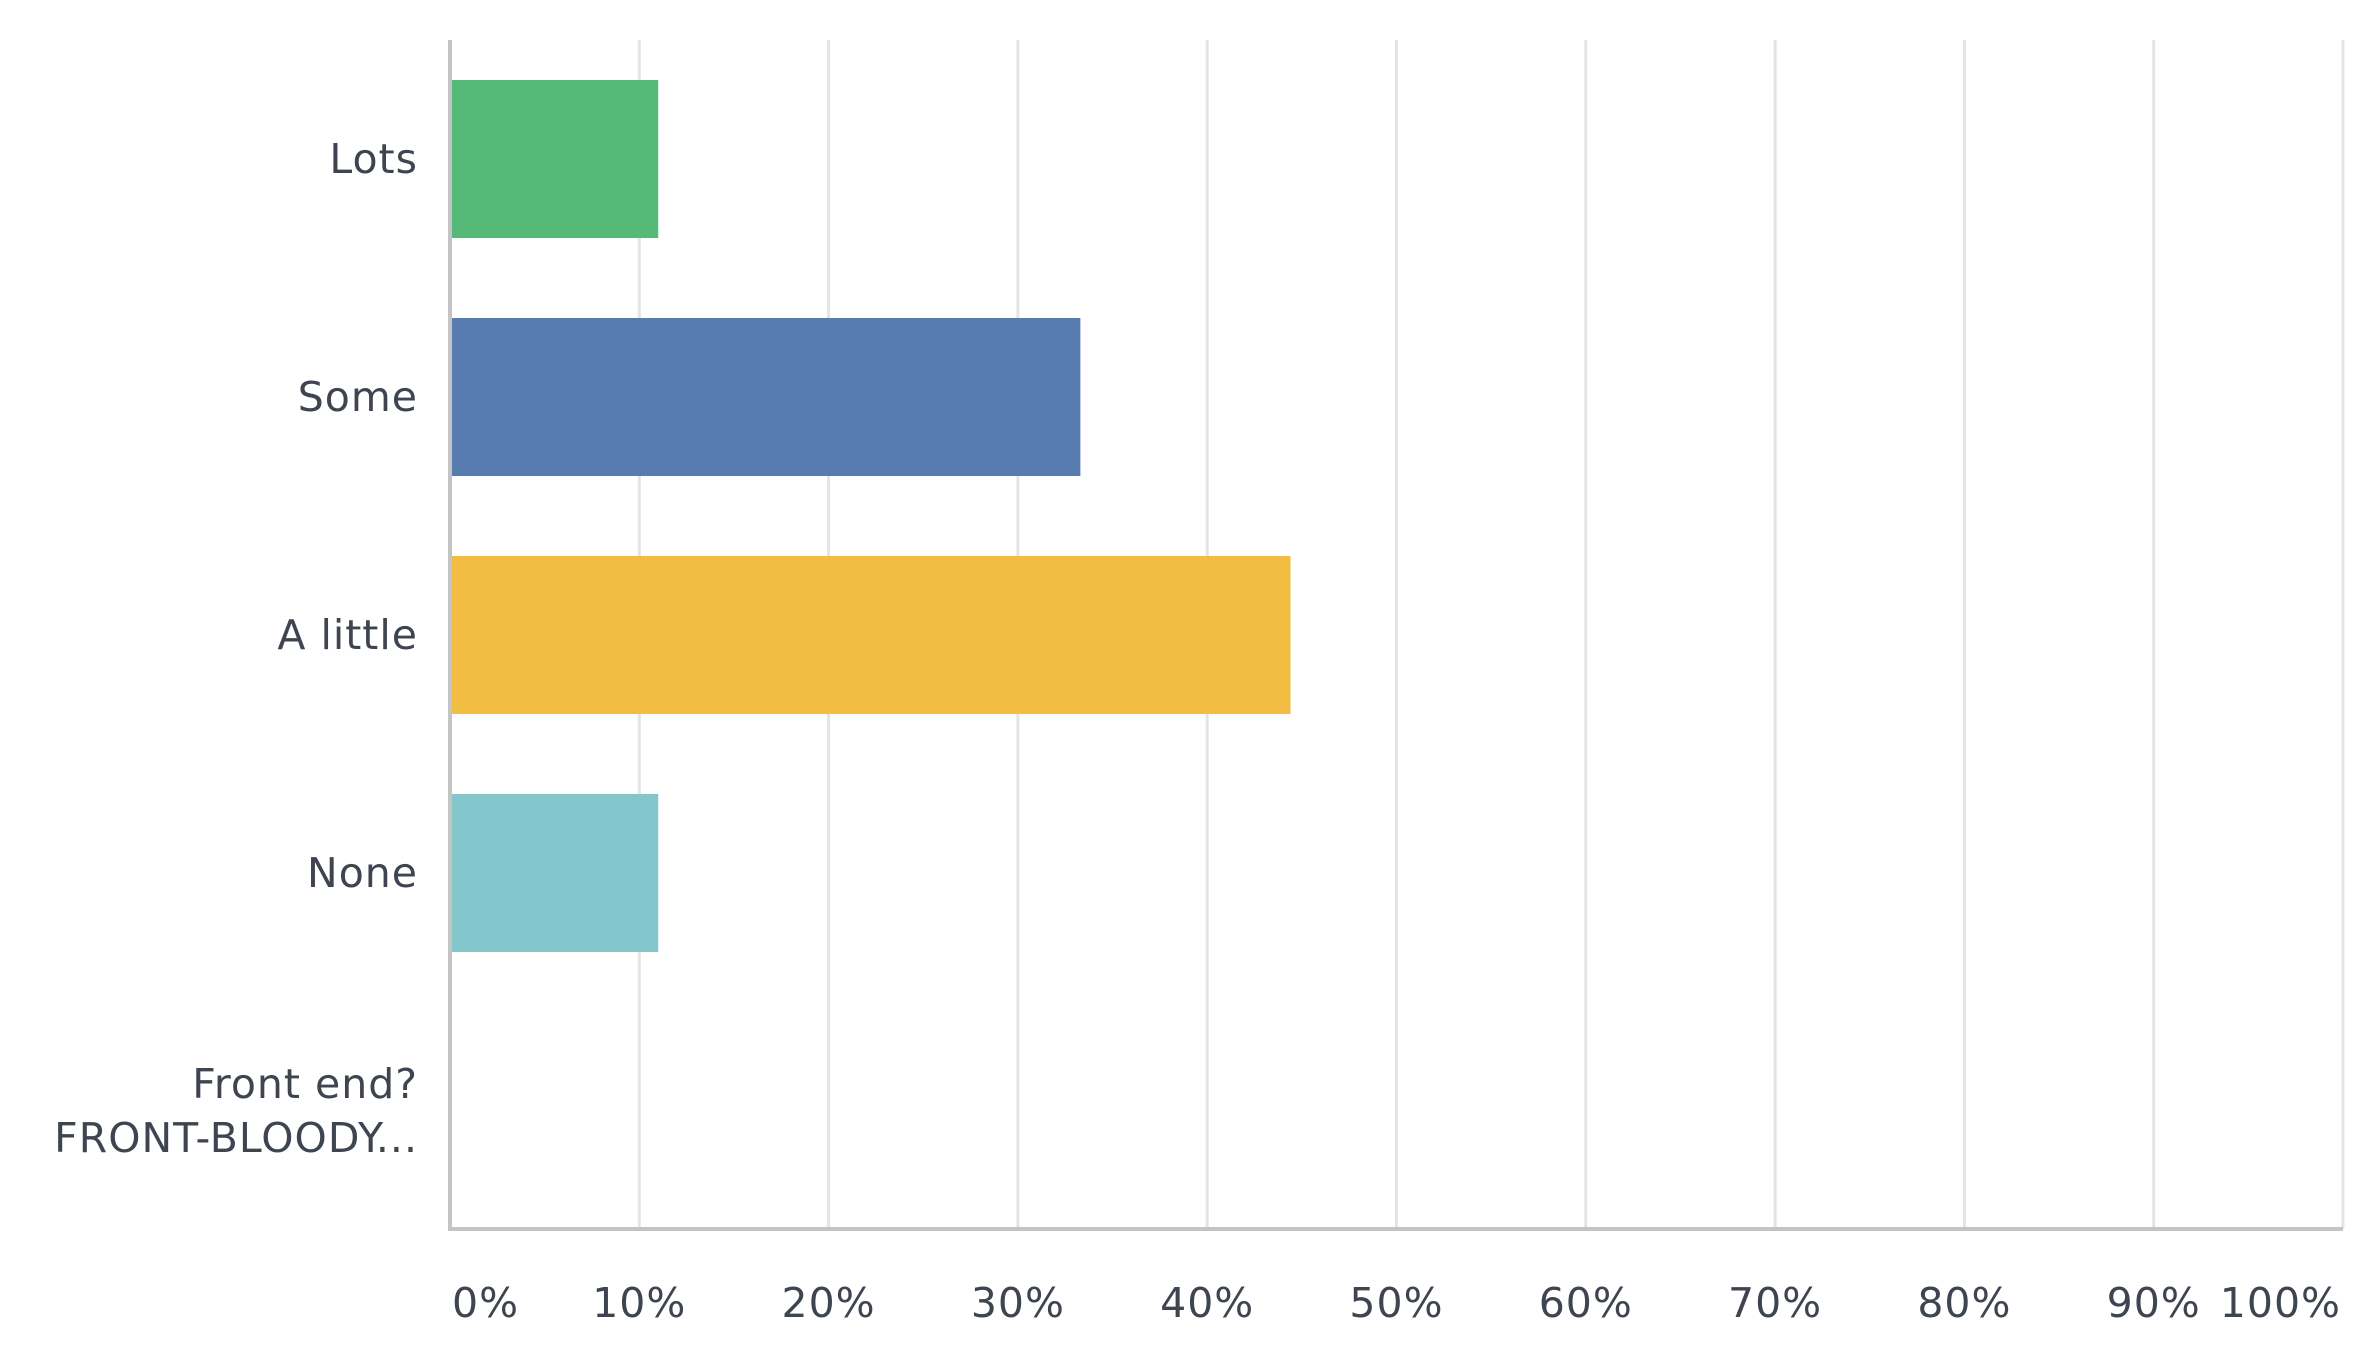 The width and height of the screenshot is (2377, 1350). What do you see at coordinates (1207, 1303) in the screenshot?
I see `x-tick-label: 40%` at bounding box center [1207, 1303].